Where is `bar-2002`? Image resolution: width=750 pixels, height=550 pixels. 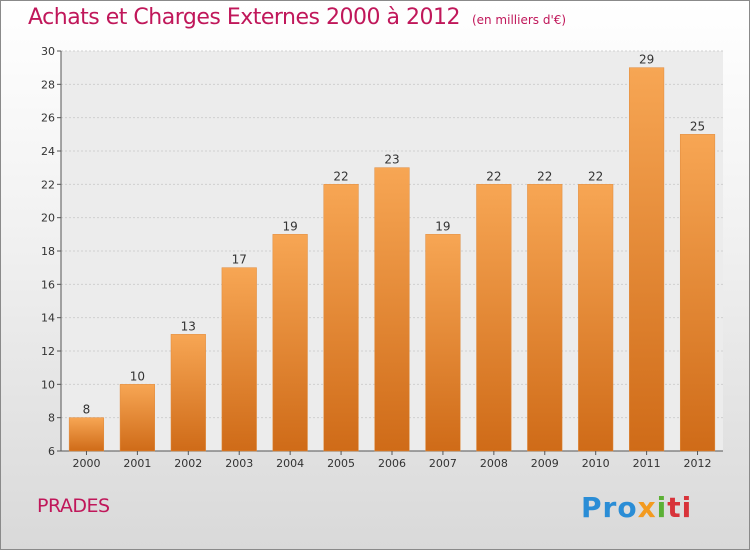 bar-2002 is located at coordinates (188, 393).